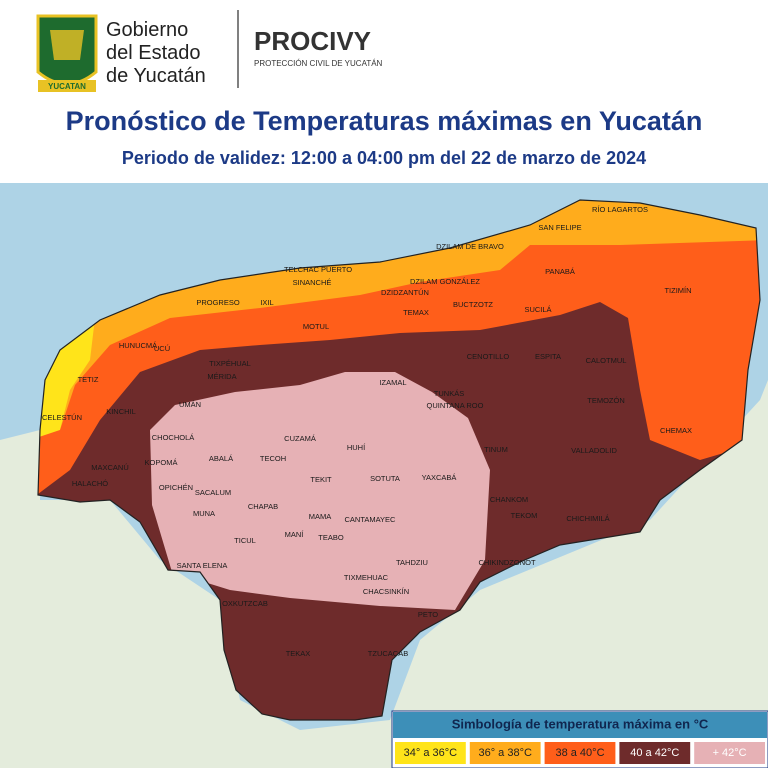  Describe the element at coordinates (470, 246) in the screenshot. I see `municipality-label: DZILAM DE BRAVO` at that location.